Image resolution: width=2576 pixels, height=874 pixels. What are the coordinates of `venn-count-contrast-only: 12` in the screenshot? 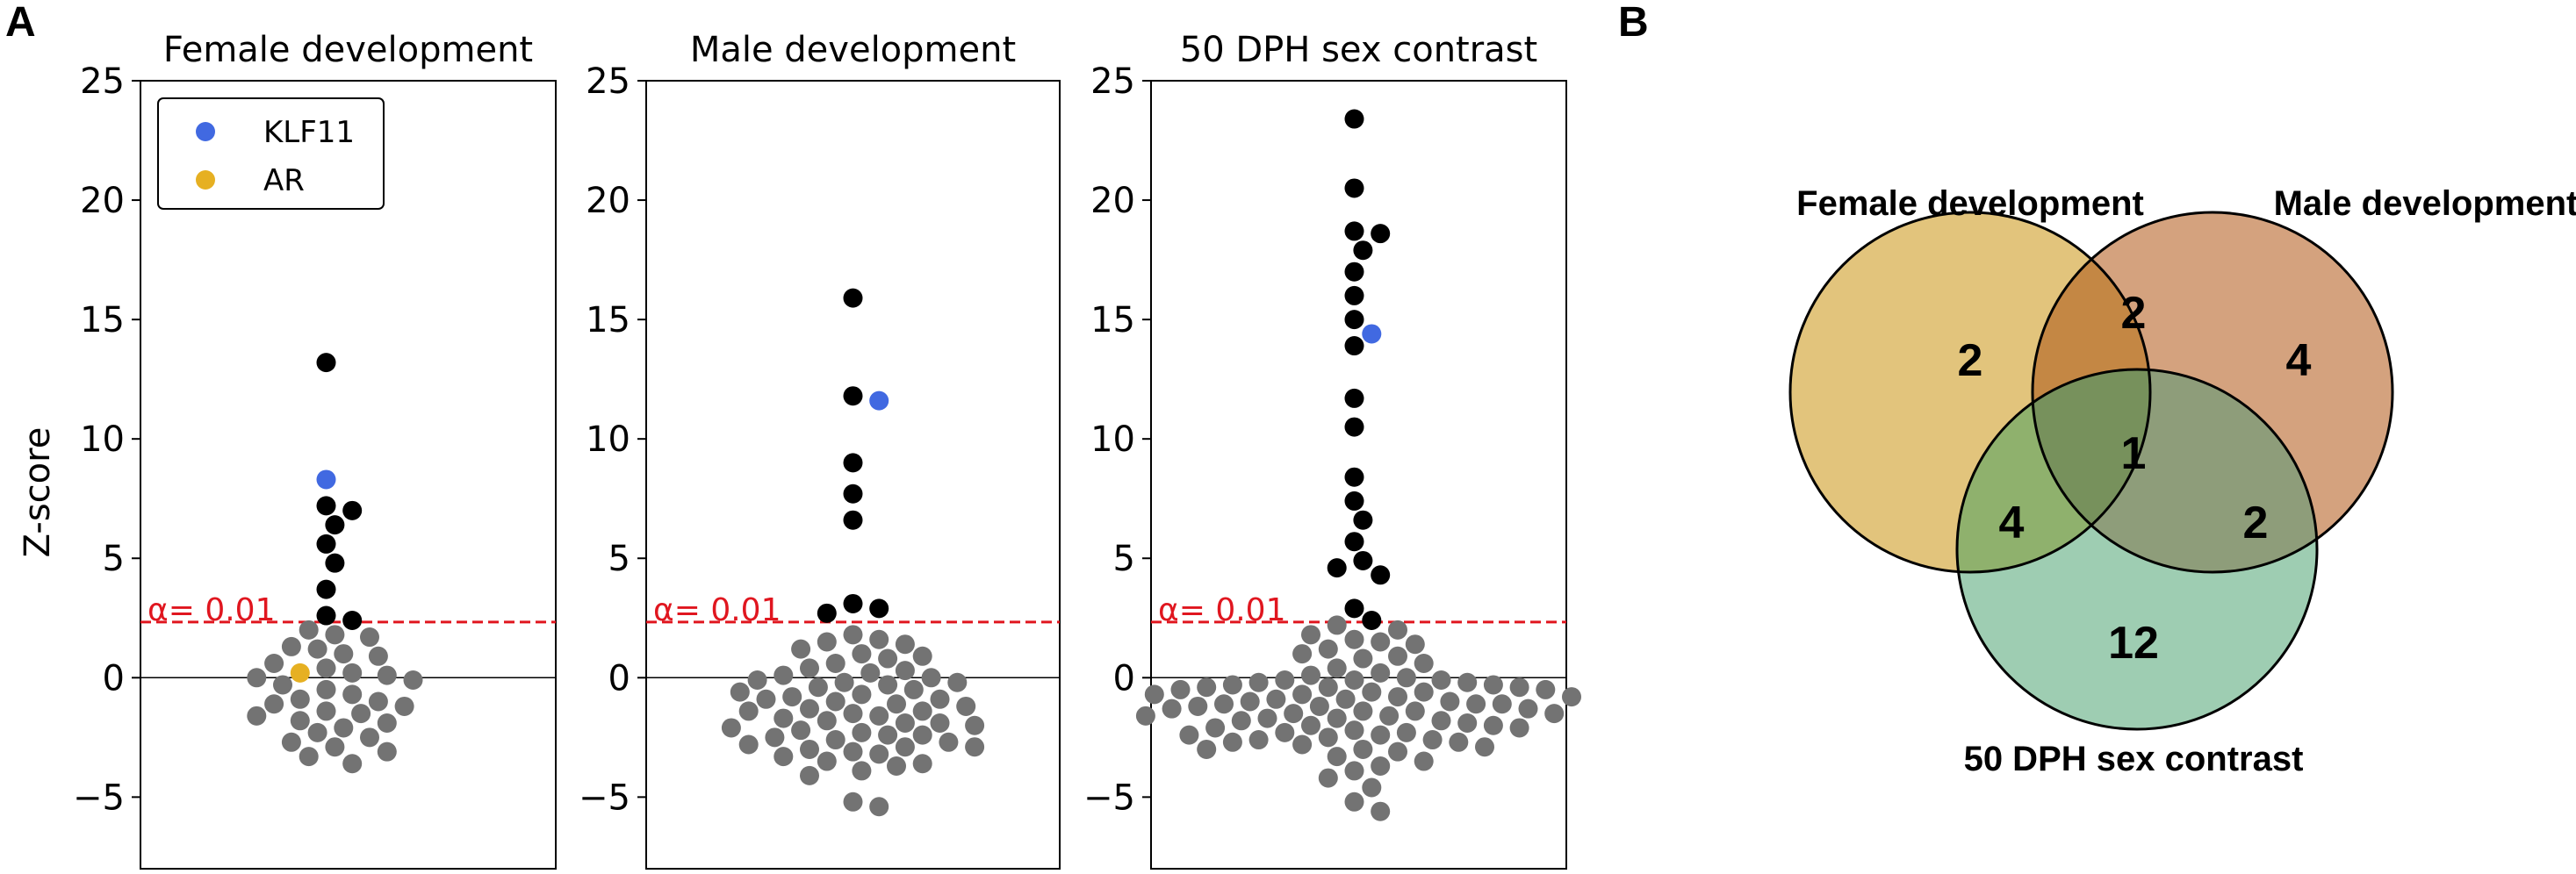 It's located at (2133, 644).